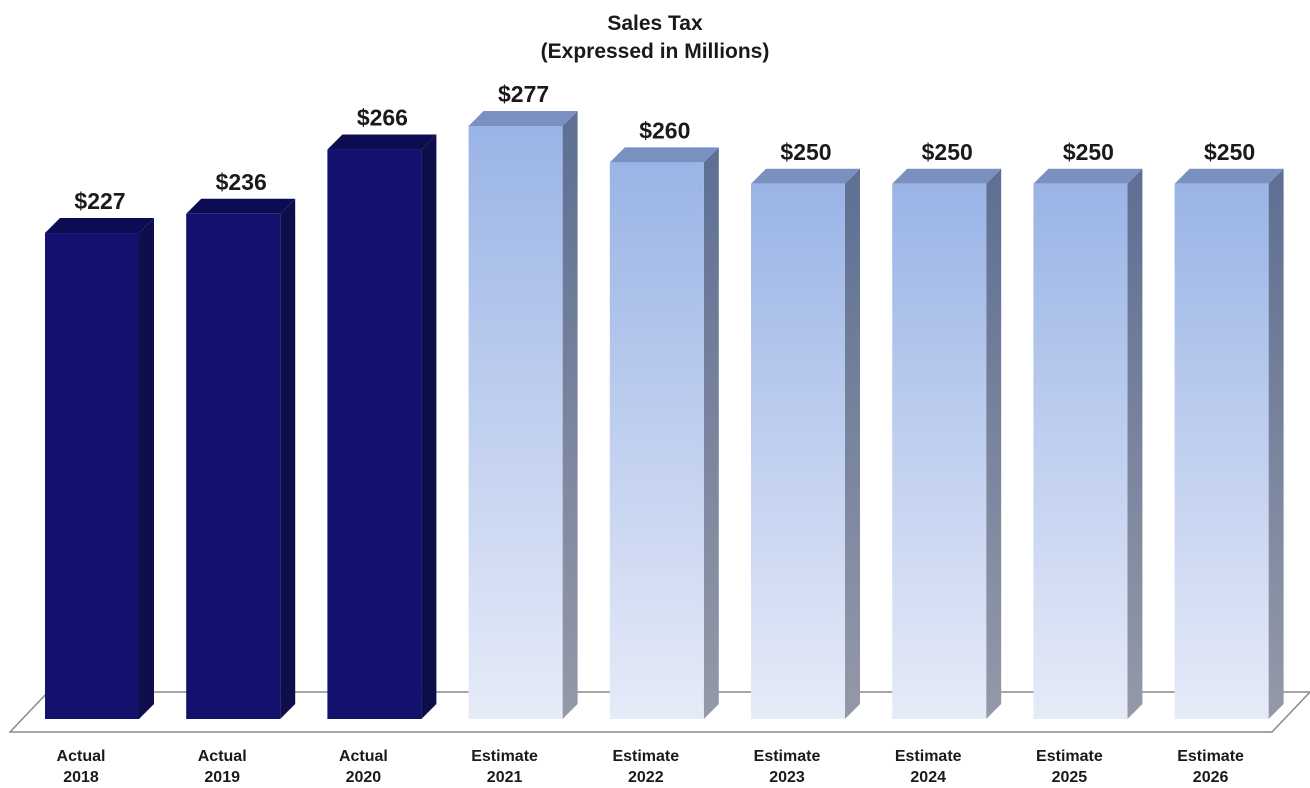  Describe the element at coordinates (505, 777) in the screenshot. I see `category-label-line2: 2021` at that location.